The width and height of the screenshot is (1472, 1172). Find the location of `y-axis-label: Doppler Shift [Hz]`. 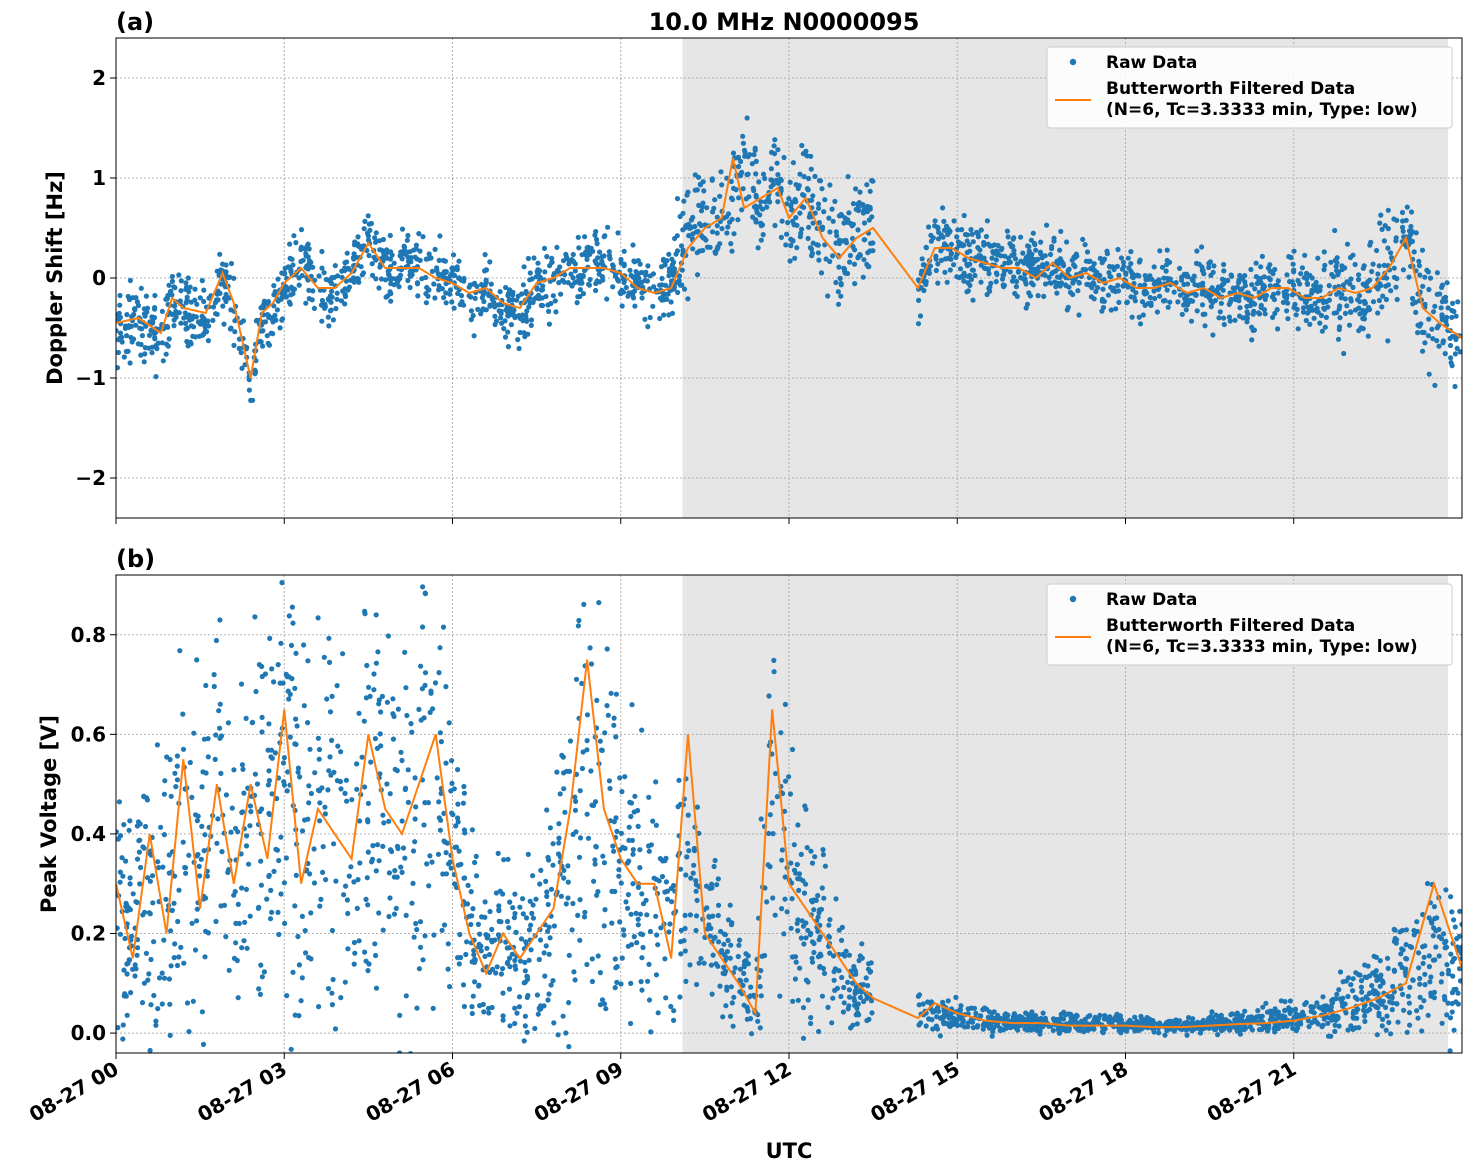

y-axis-label: Doppler Shift [Hz] is located at coordinates (55, 278).